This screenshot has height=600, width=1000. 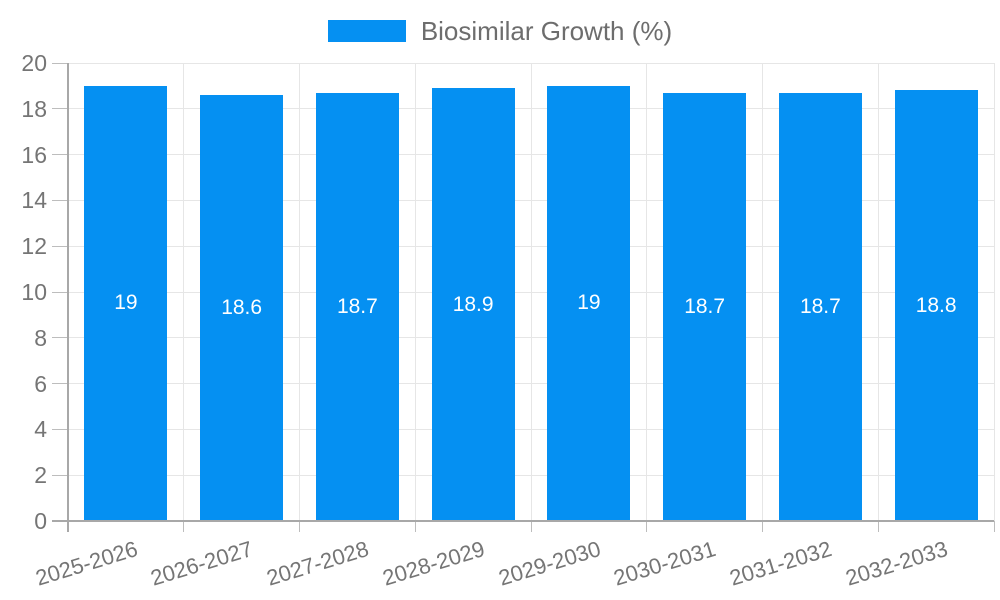 I want to click on y-axis-label: 14, so click(x=34, y=200).